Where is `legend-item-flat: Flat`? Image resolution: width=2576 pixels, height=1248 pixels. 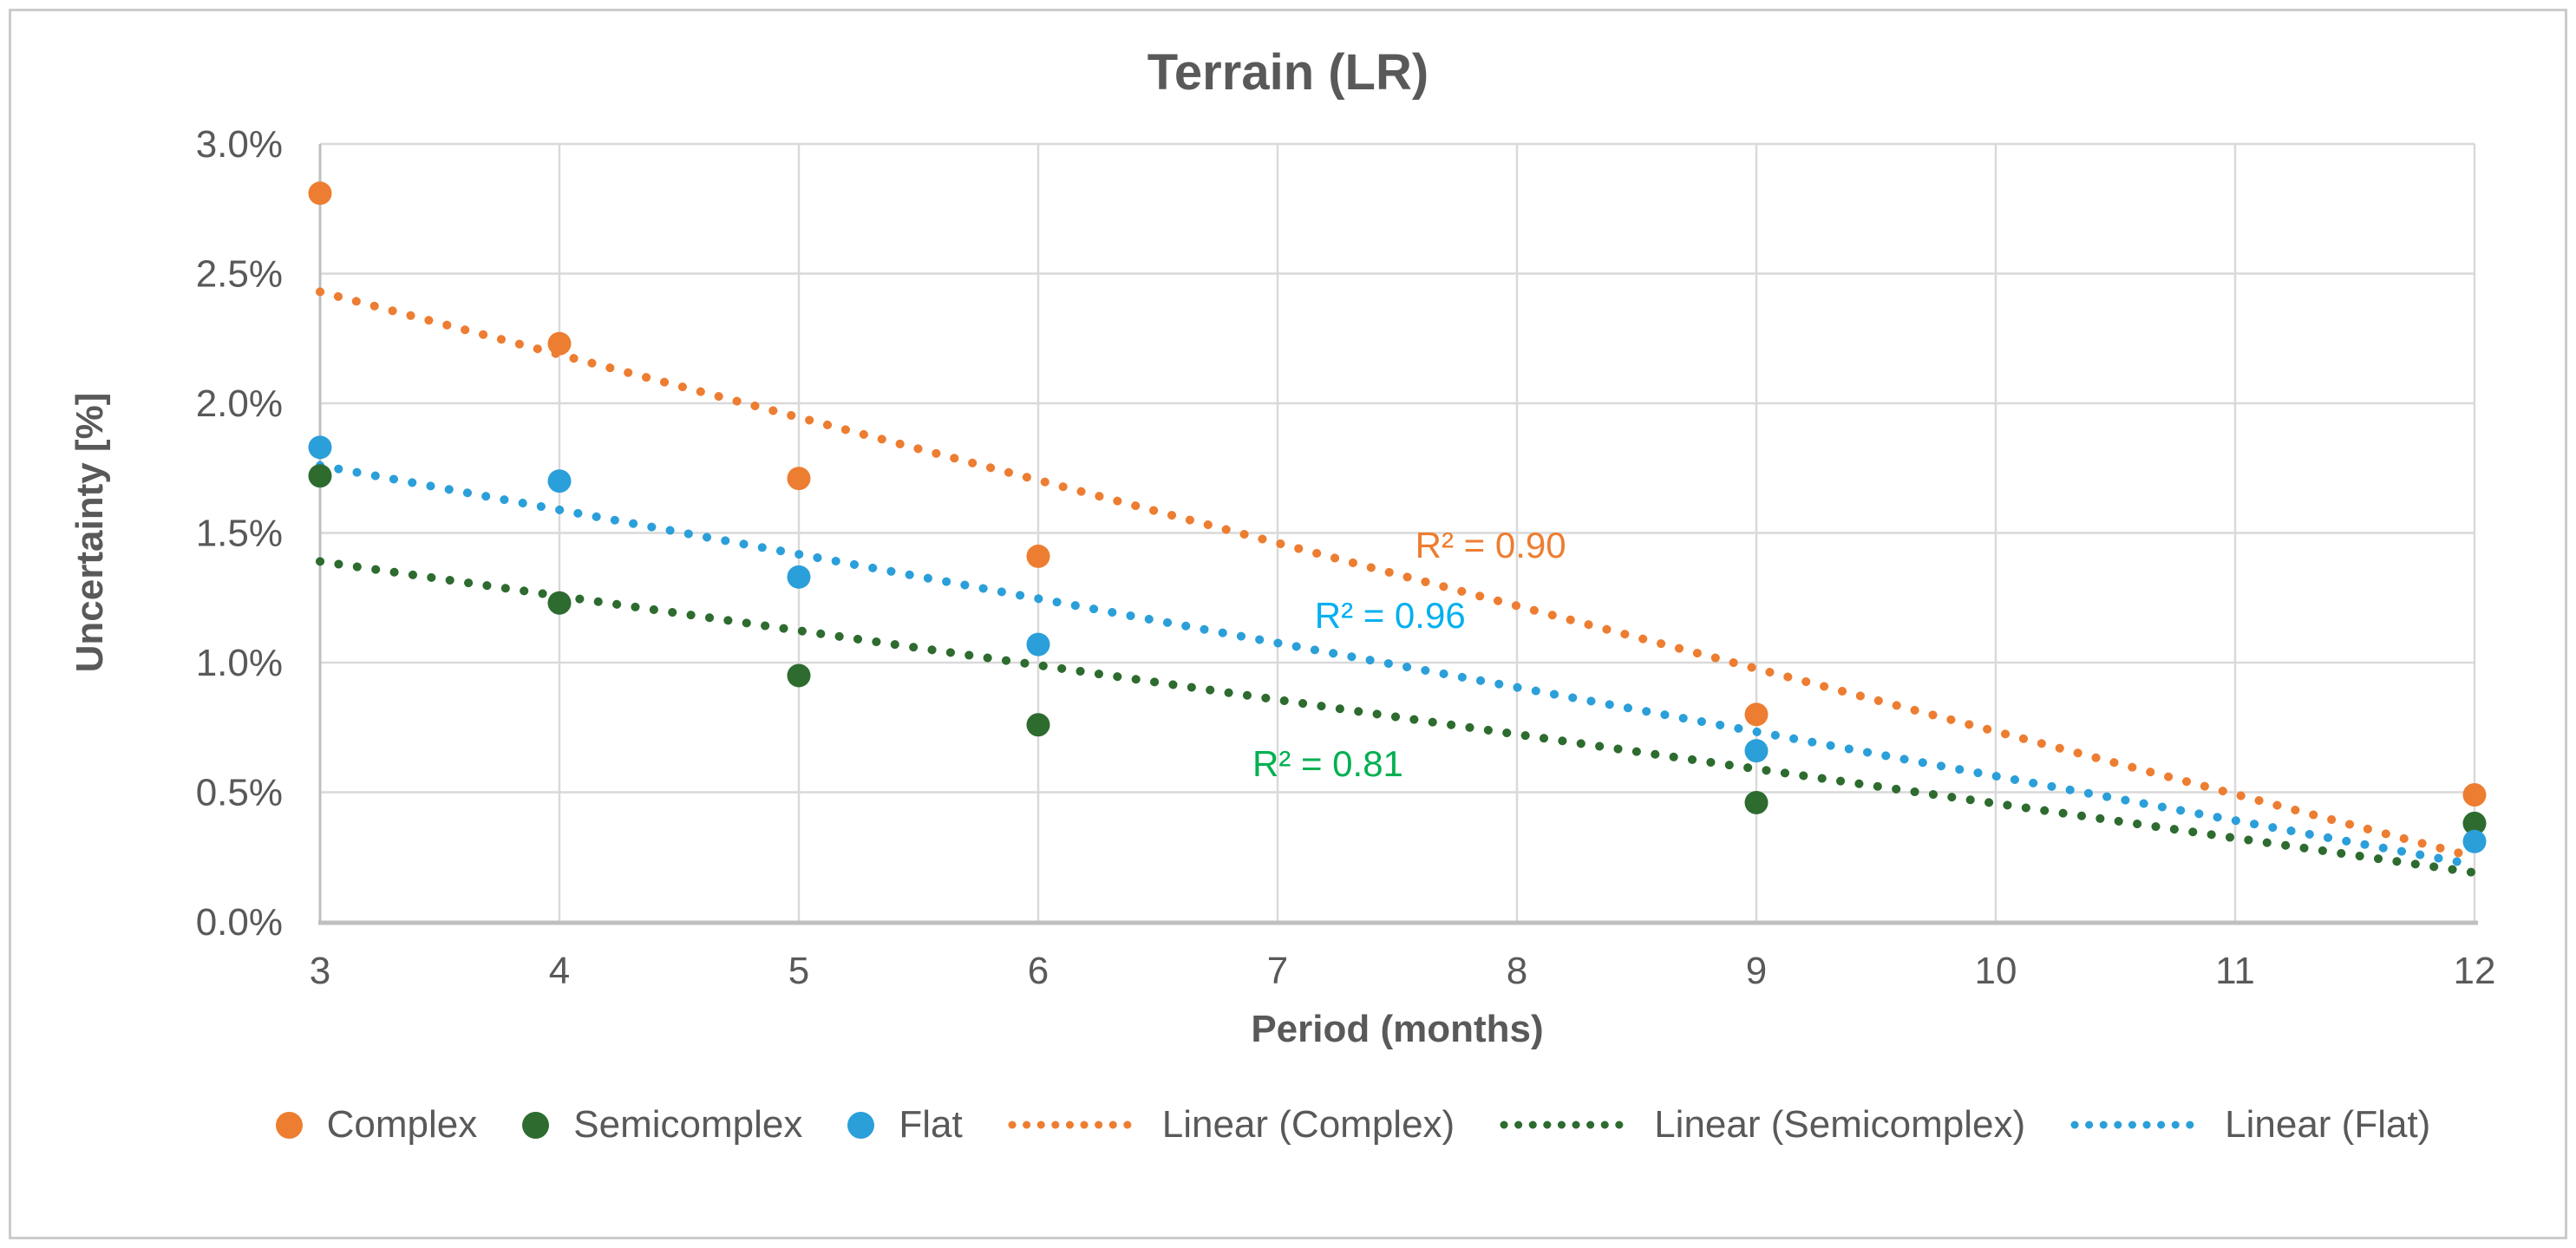 legend-item-flat: Flat is located at coordinates (905, 1125).